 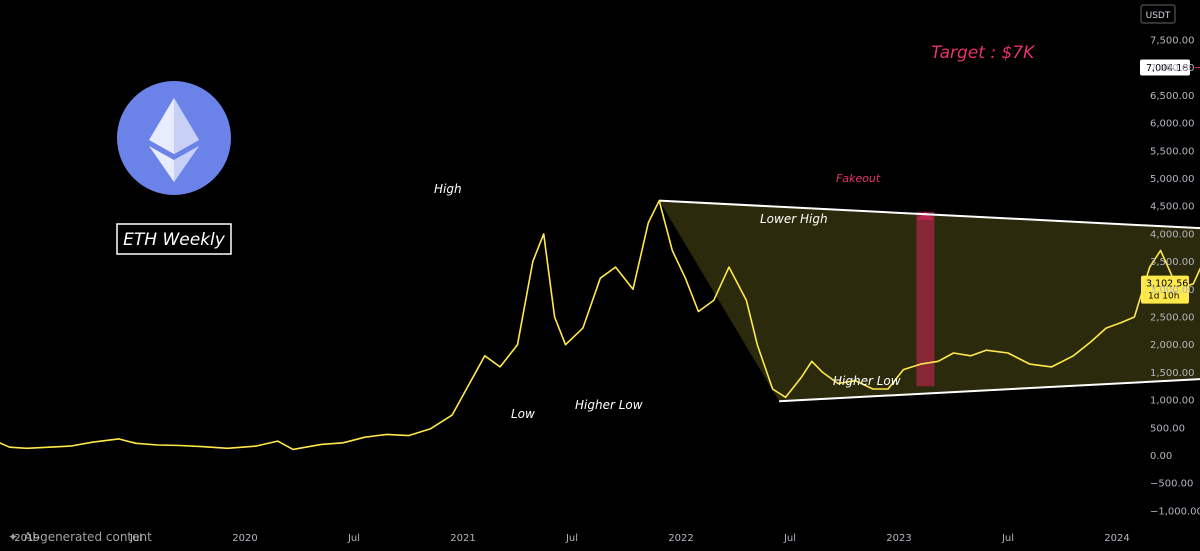 I want to click on current-price-value: 3,102.56, so click(x=1167, y=284).